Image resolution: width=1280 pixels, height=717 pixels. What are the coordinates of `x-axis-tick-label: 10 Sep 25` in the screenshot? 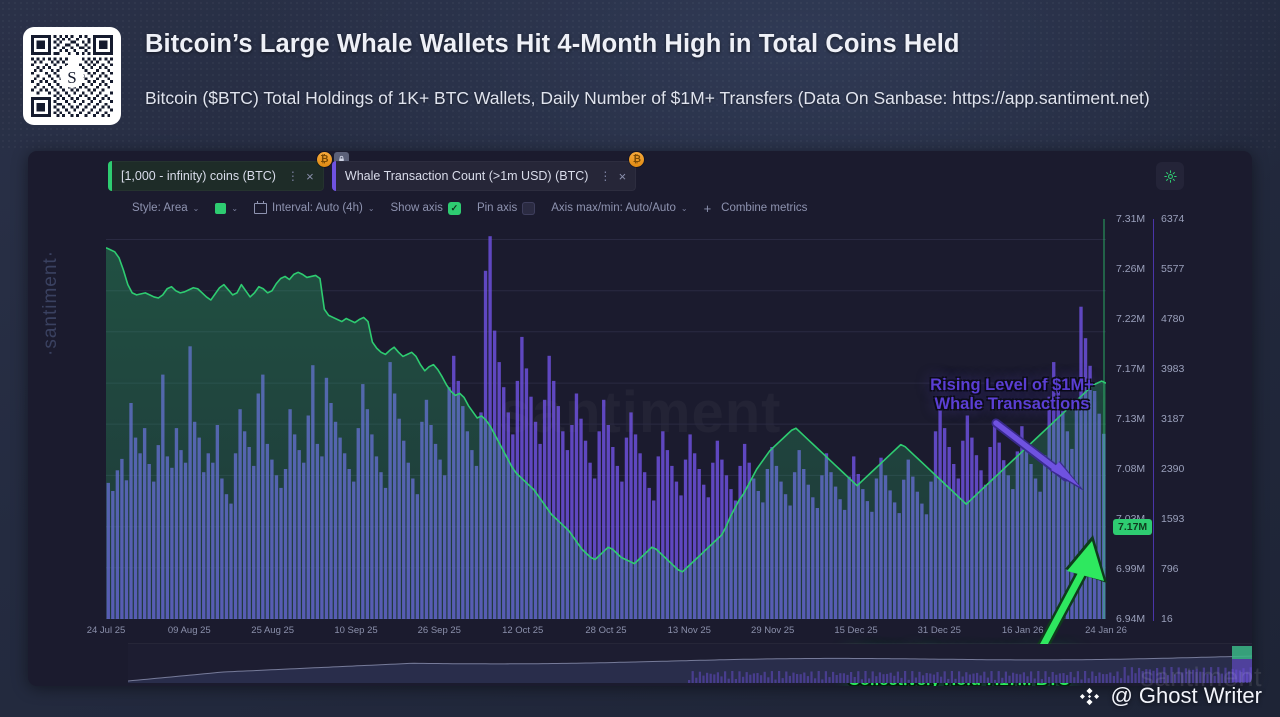 It's located at (356, 630).